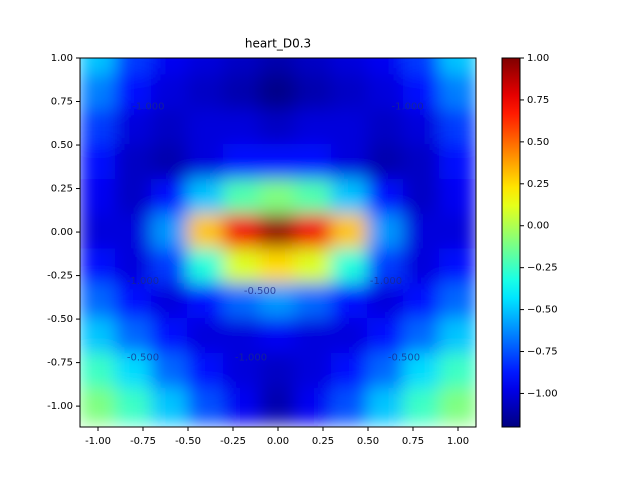  I want to click on colorbar, so click(511, 242).